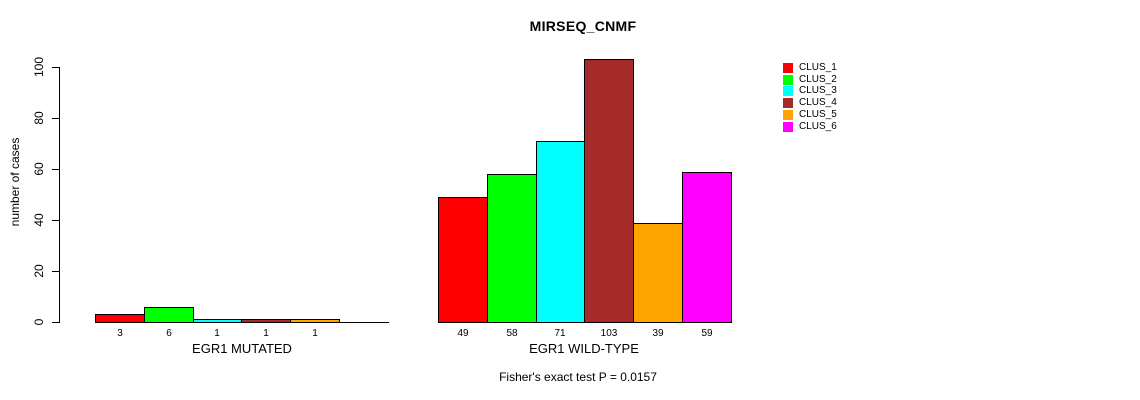 The width and height of the screenshot is (1140, 400). What do you see at coordinates (242, 348) in the screenshot?
I see `x-axis-label-egr1-mutated: EGR1 MUTATED` at bounding box center [242, 348].